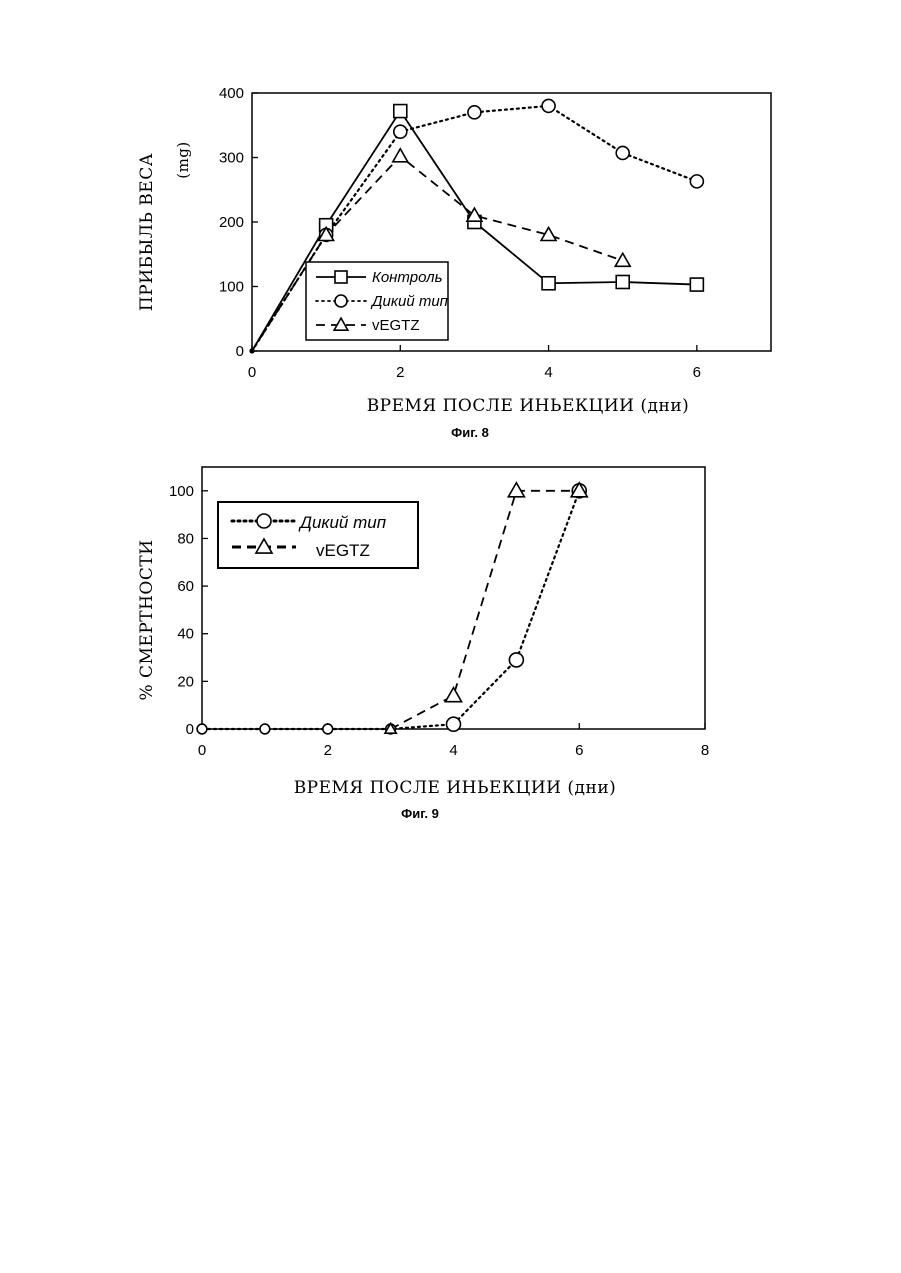 The width and height of the screenshot is (901, 1273). Describe the element at coordinates (328, 750) in the screenshot. I see `chart2-xtick-label: 2` at that location.